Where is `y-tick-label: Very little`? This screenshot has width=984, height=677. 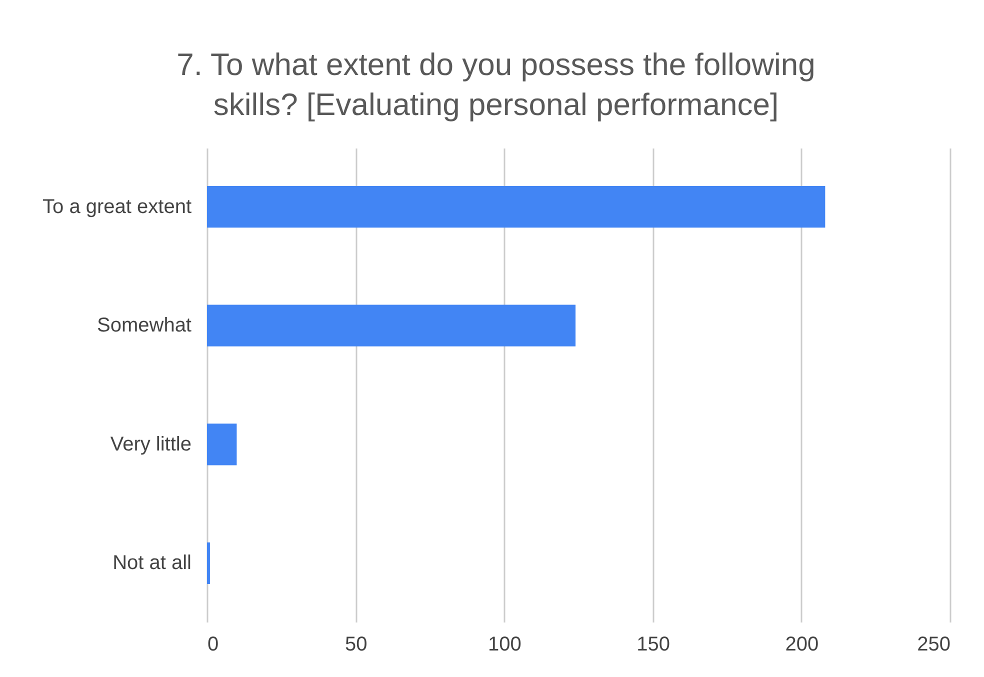
y-tick-label: Very little is located at coordinates (151, 444).